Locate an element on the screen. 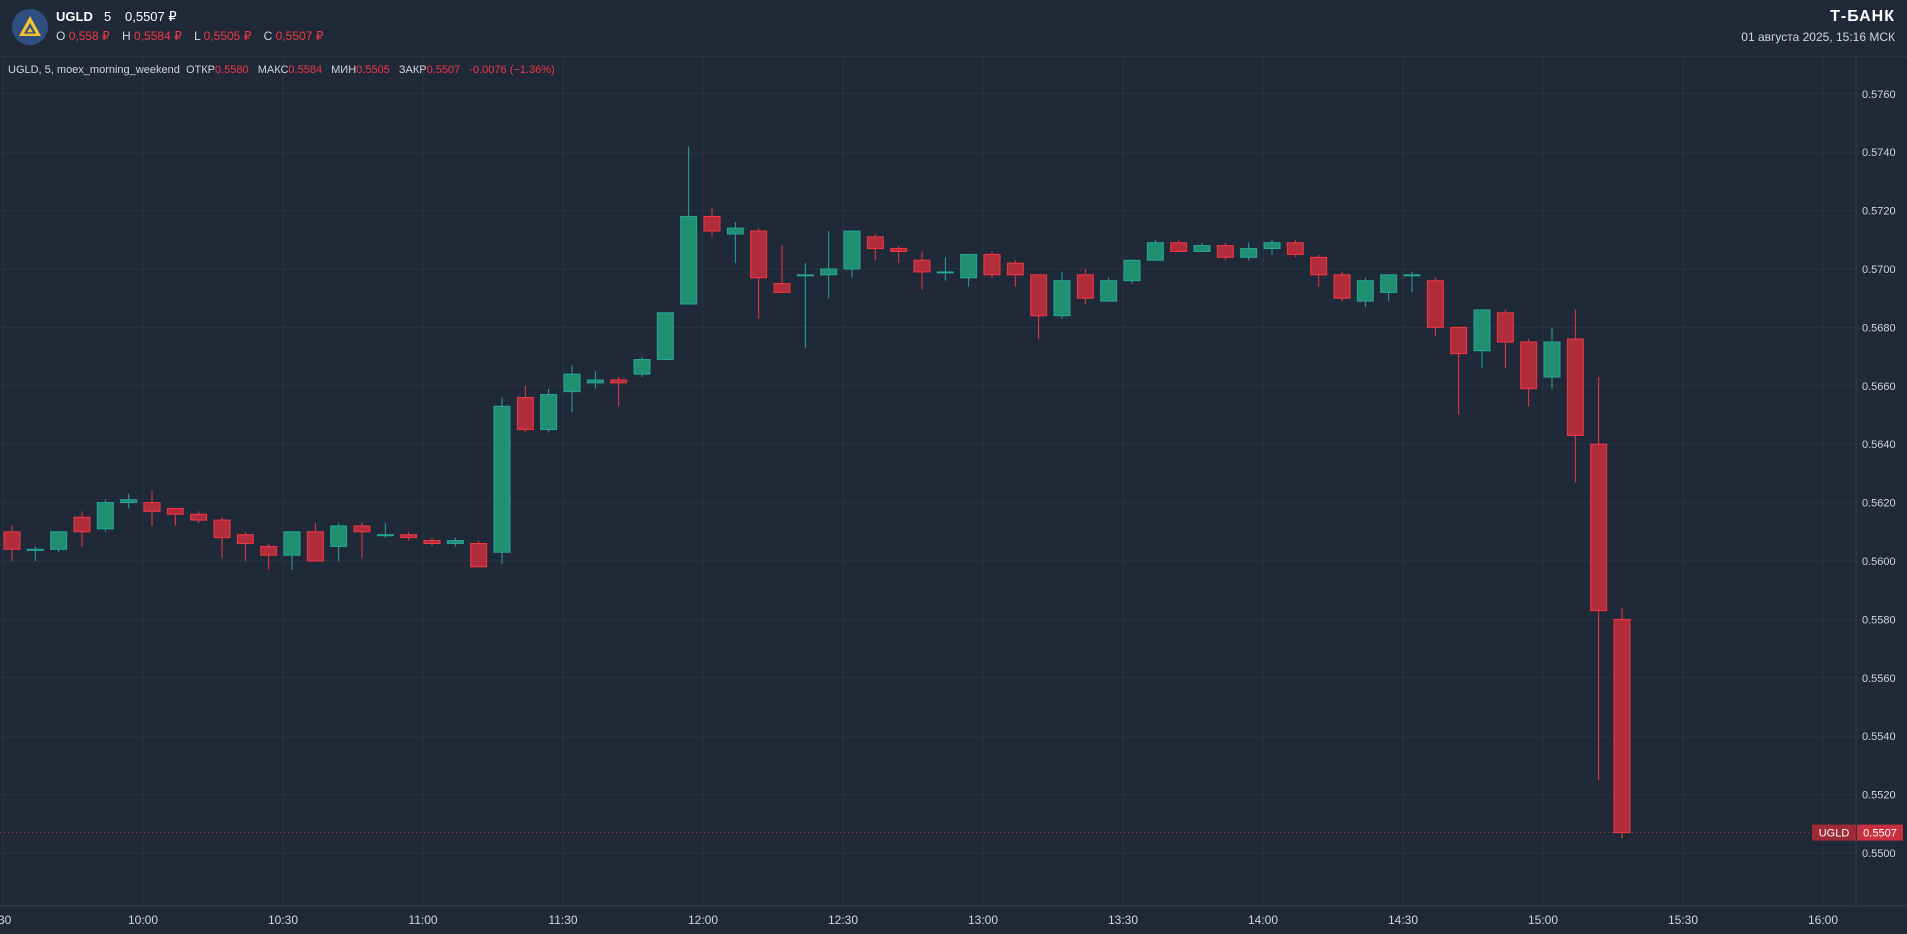 The width and height of the screenshot is (1907, 934). open-value: 0,558 ₽ is located at coordinates (89, 36).